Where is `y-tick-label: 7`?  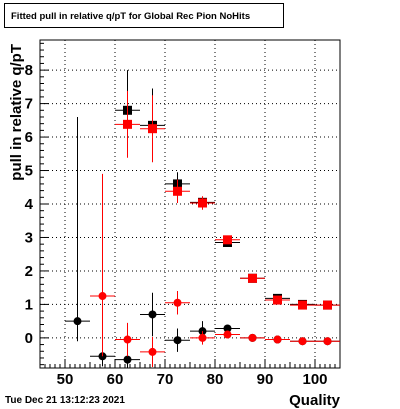
y-tick-label: 7 is located at coordinates (29, 104).